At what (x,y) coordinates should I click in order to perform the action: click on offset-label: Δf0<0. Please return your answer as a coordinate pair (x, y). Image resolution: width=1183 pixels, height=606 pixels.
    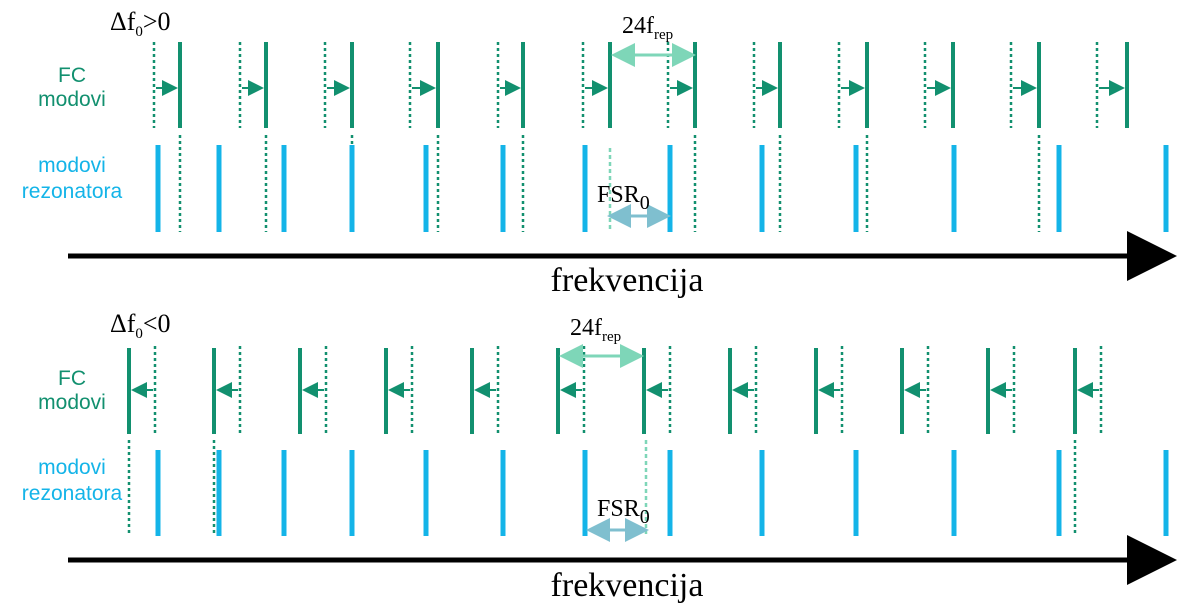
    Looking at the image, I should click on (140, 325).